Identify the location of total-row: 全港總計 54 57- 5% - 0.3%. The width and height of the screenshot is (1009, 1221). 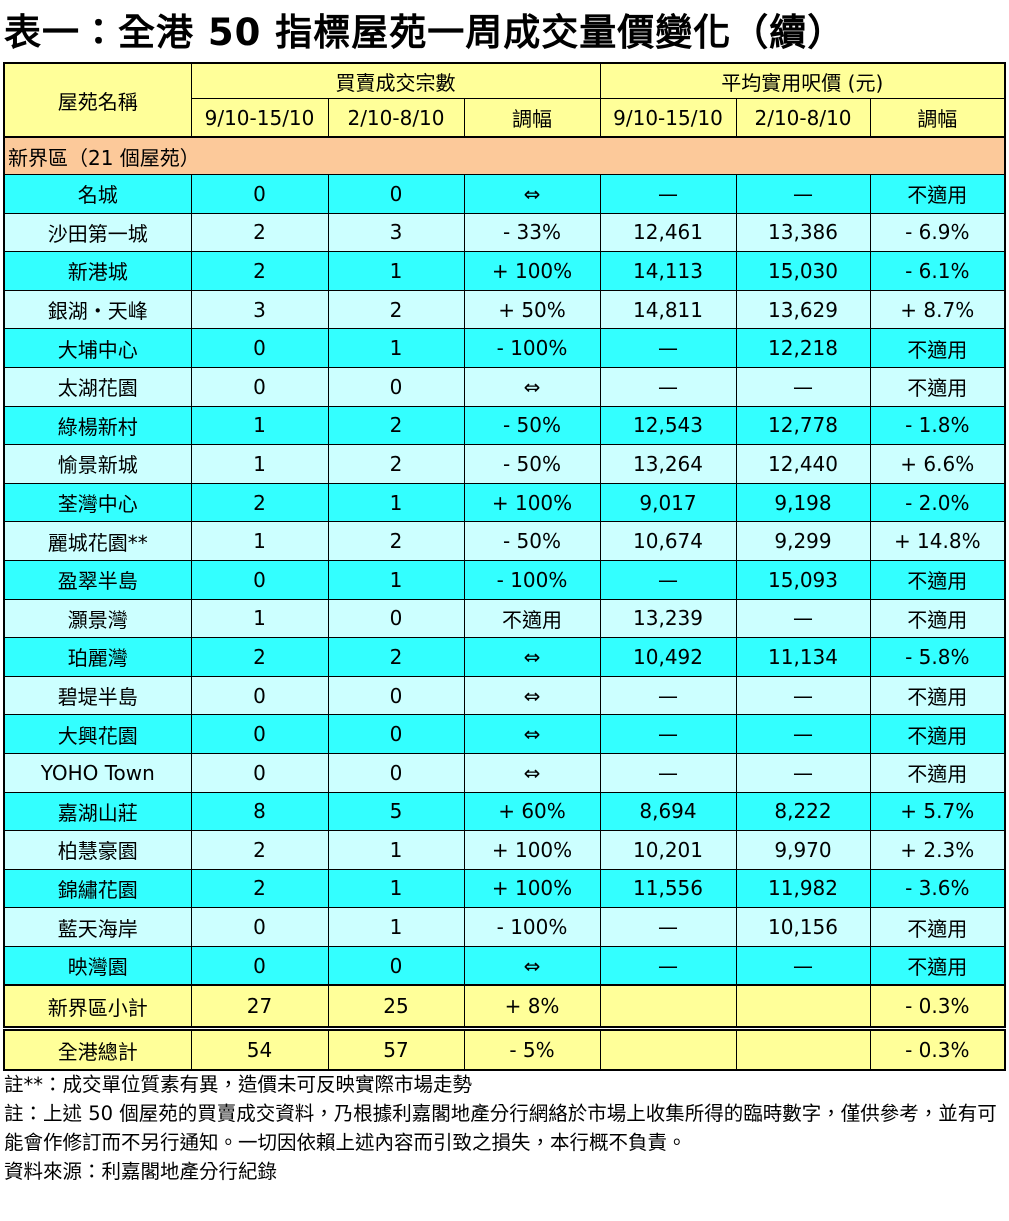
(504, 1048).